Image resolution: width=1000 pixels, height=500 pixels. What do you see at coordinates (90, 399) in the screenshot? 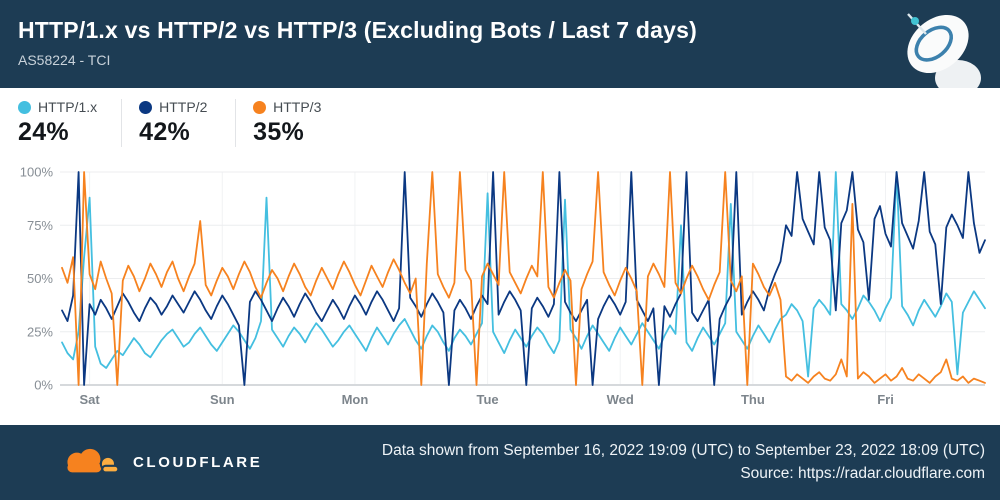
I see `x-axis-tick-label-Sat: Sat` at bounding box center [90, 399].